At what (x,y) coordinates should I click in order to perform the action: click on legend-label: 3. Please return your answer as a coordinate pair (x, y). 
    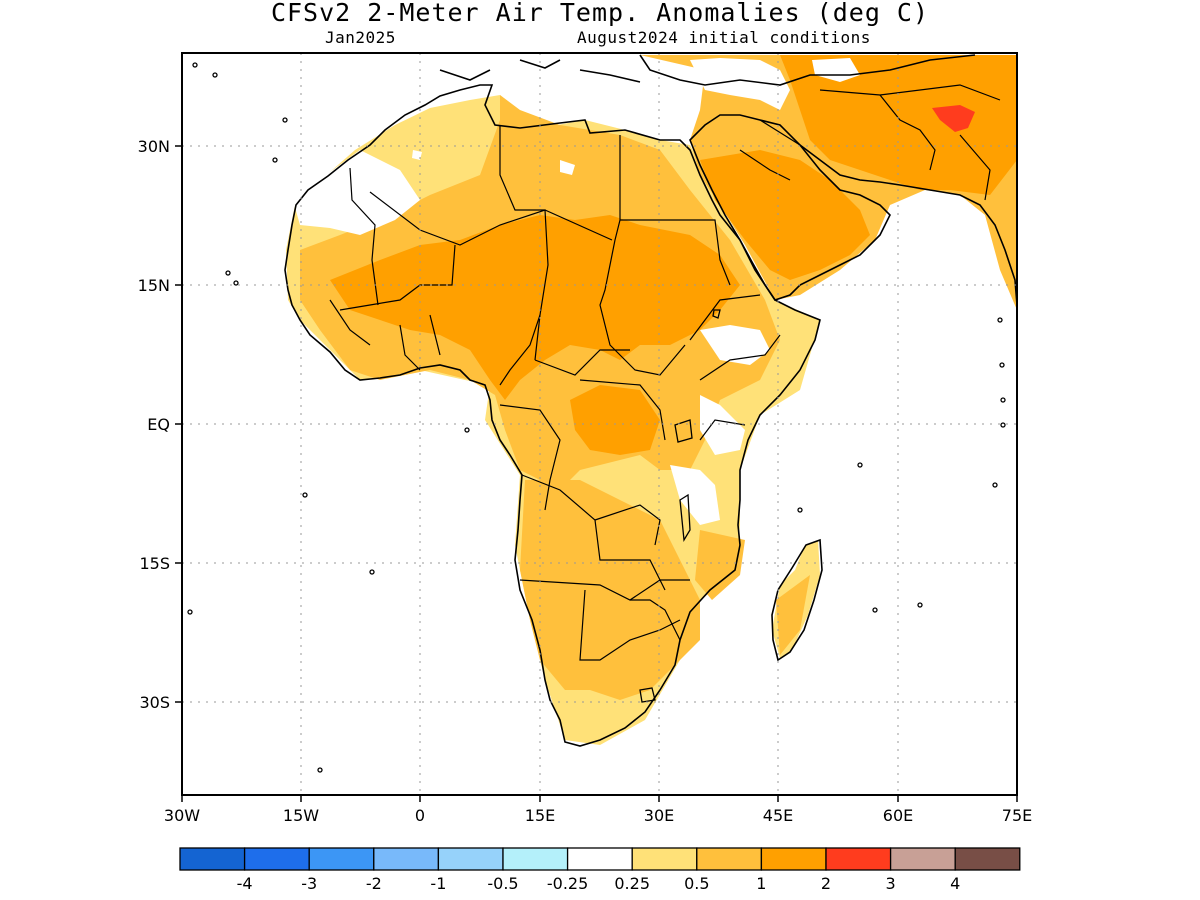
    Looking at the image, I should click on (891, 883).